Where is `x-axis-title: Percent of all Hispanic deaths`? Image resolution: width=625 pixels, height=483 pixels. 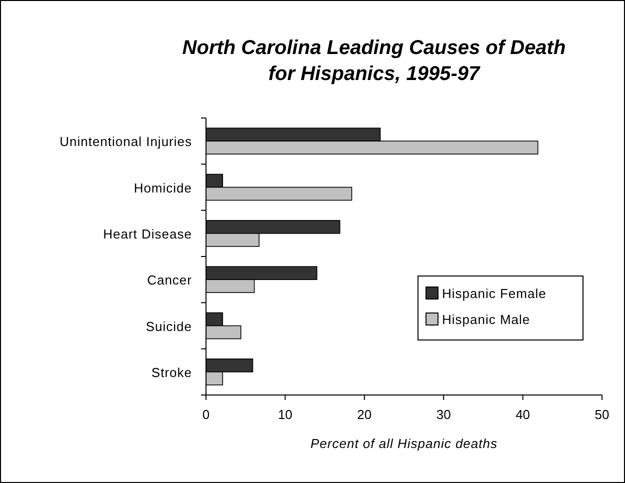
x-axis-title: Percent of all Hispanic deaths is located at coordinates (404, 443).